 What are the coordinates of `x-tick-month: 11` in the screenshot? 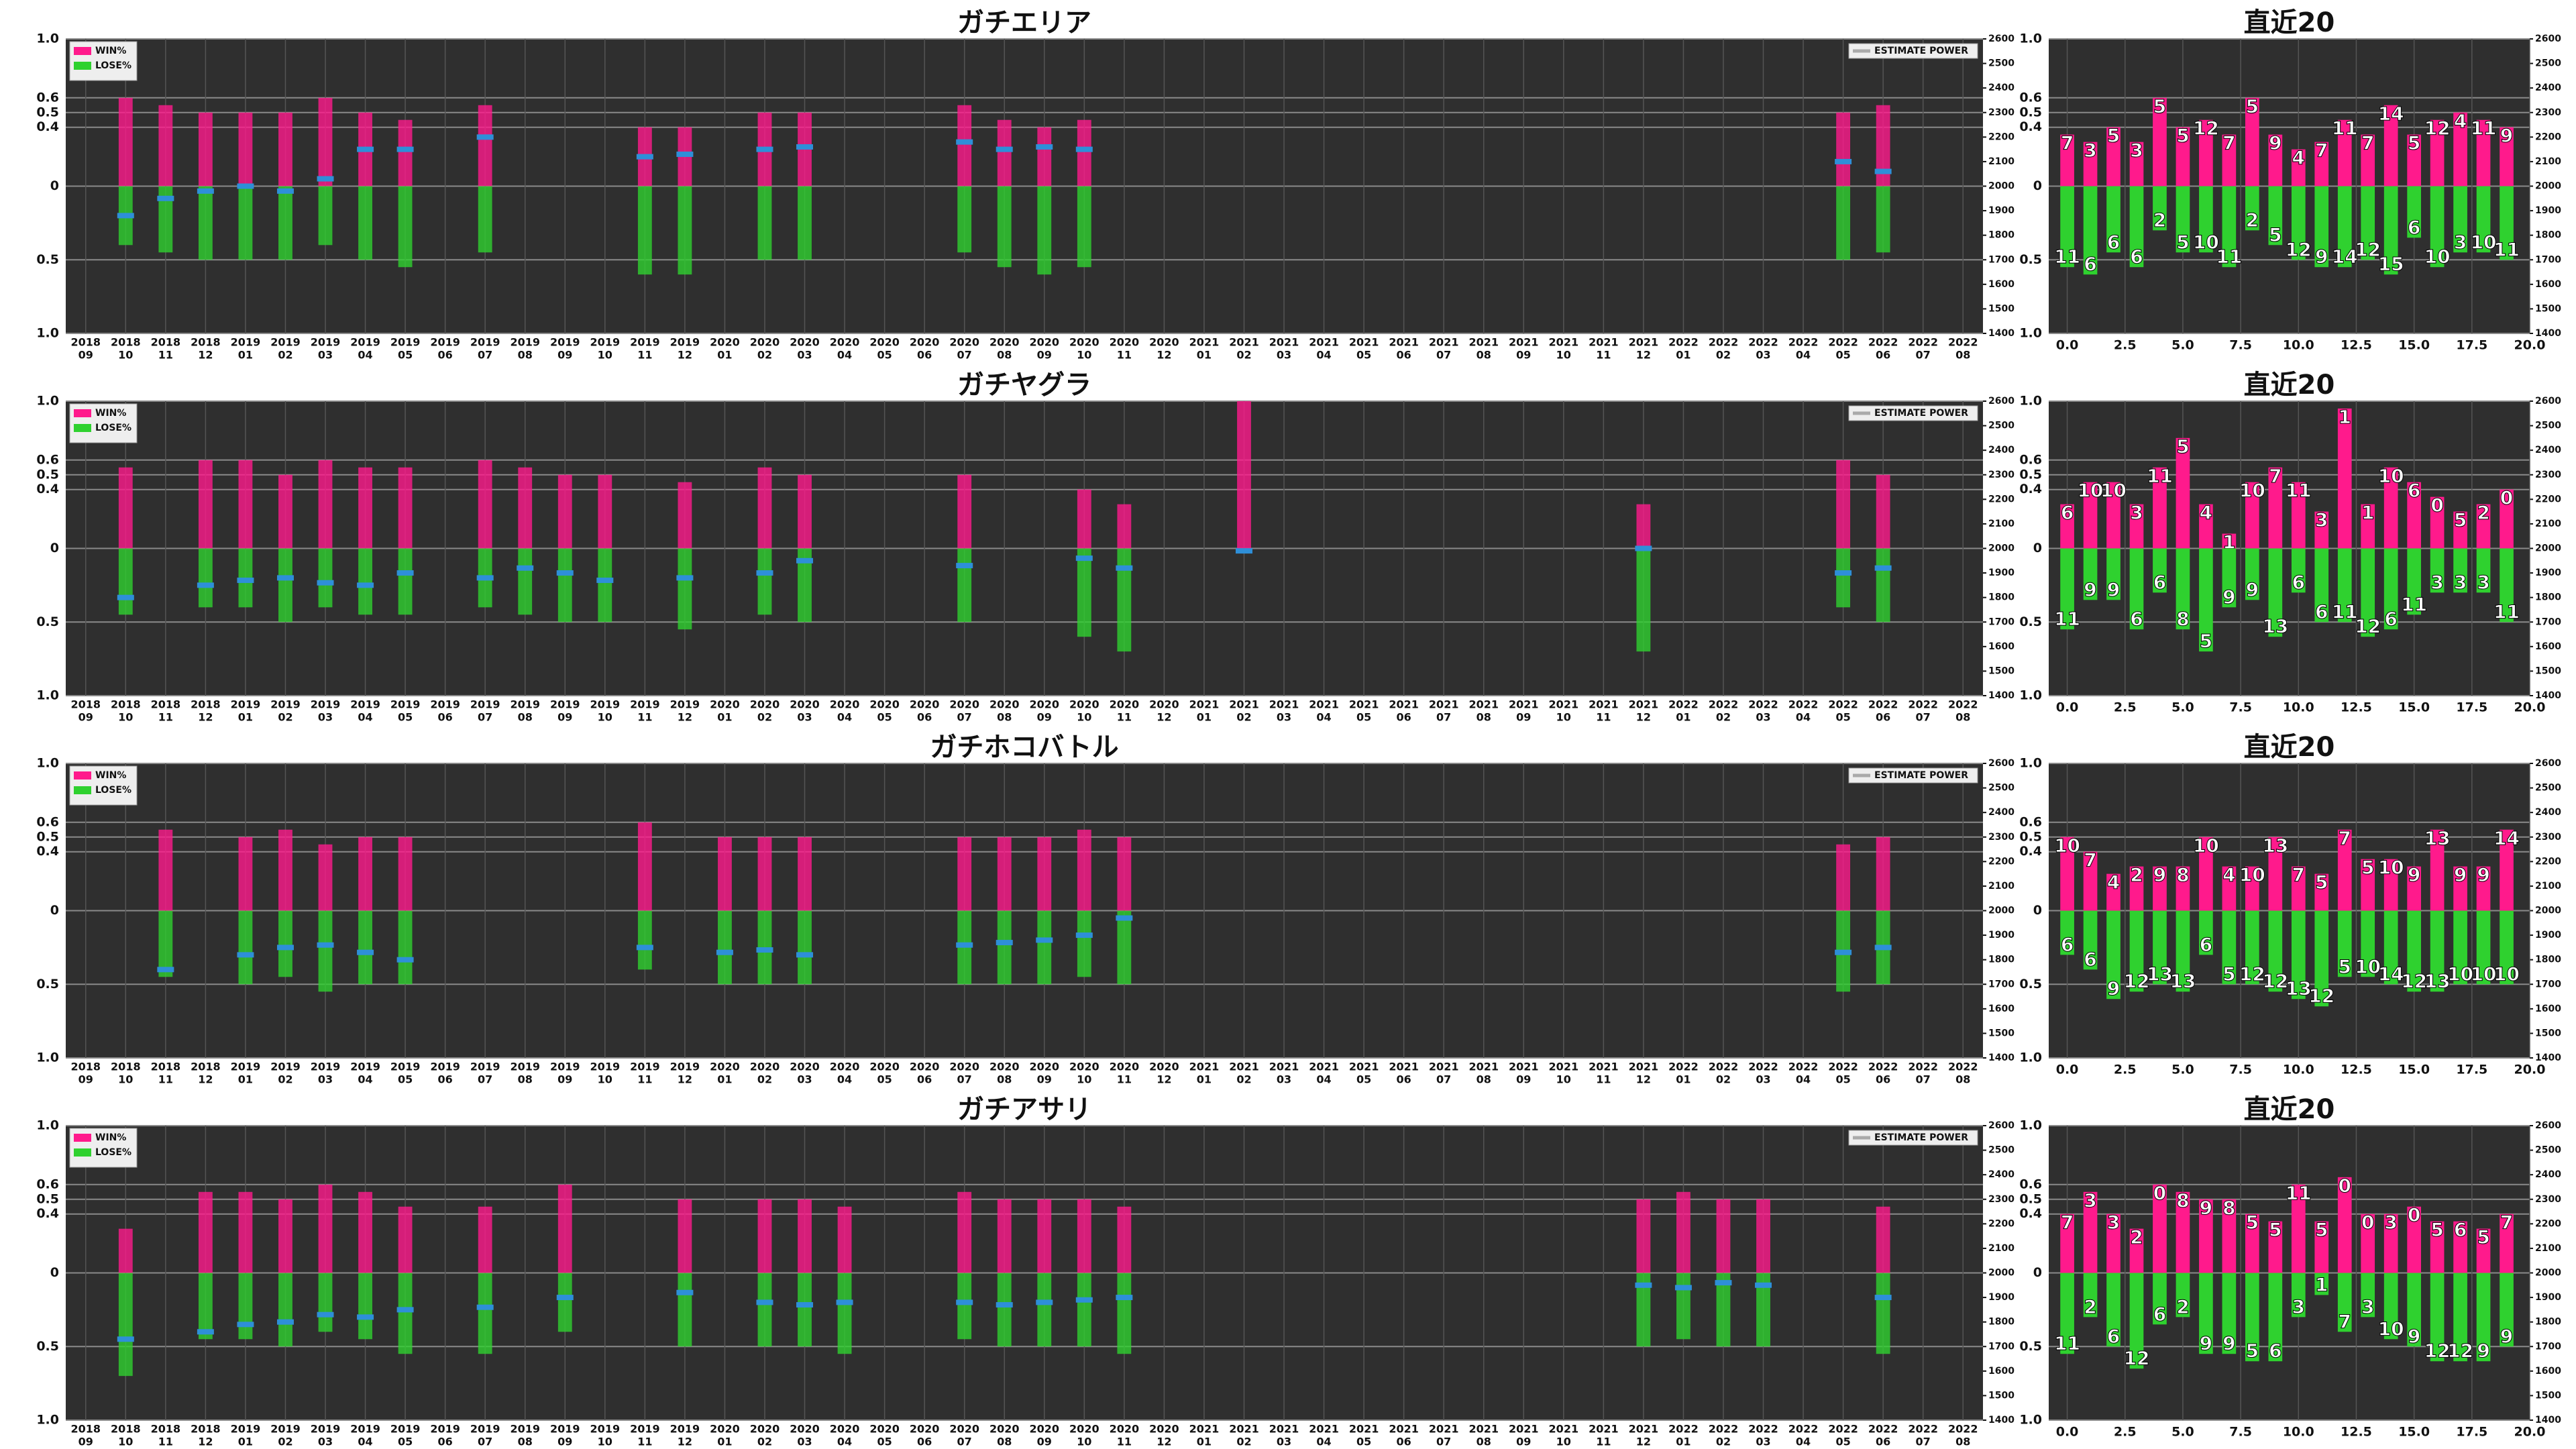 It's located at (1603, 1079).